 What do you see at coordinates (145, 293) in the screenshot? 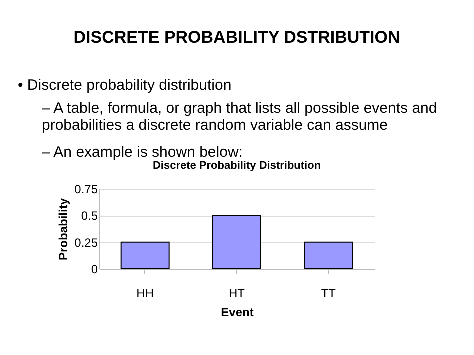
I see `x-tick-label: HH` at bounding box center [145, 293].